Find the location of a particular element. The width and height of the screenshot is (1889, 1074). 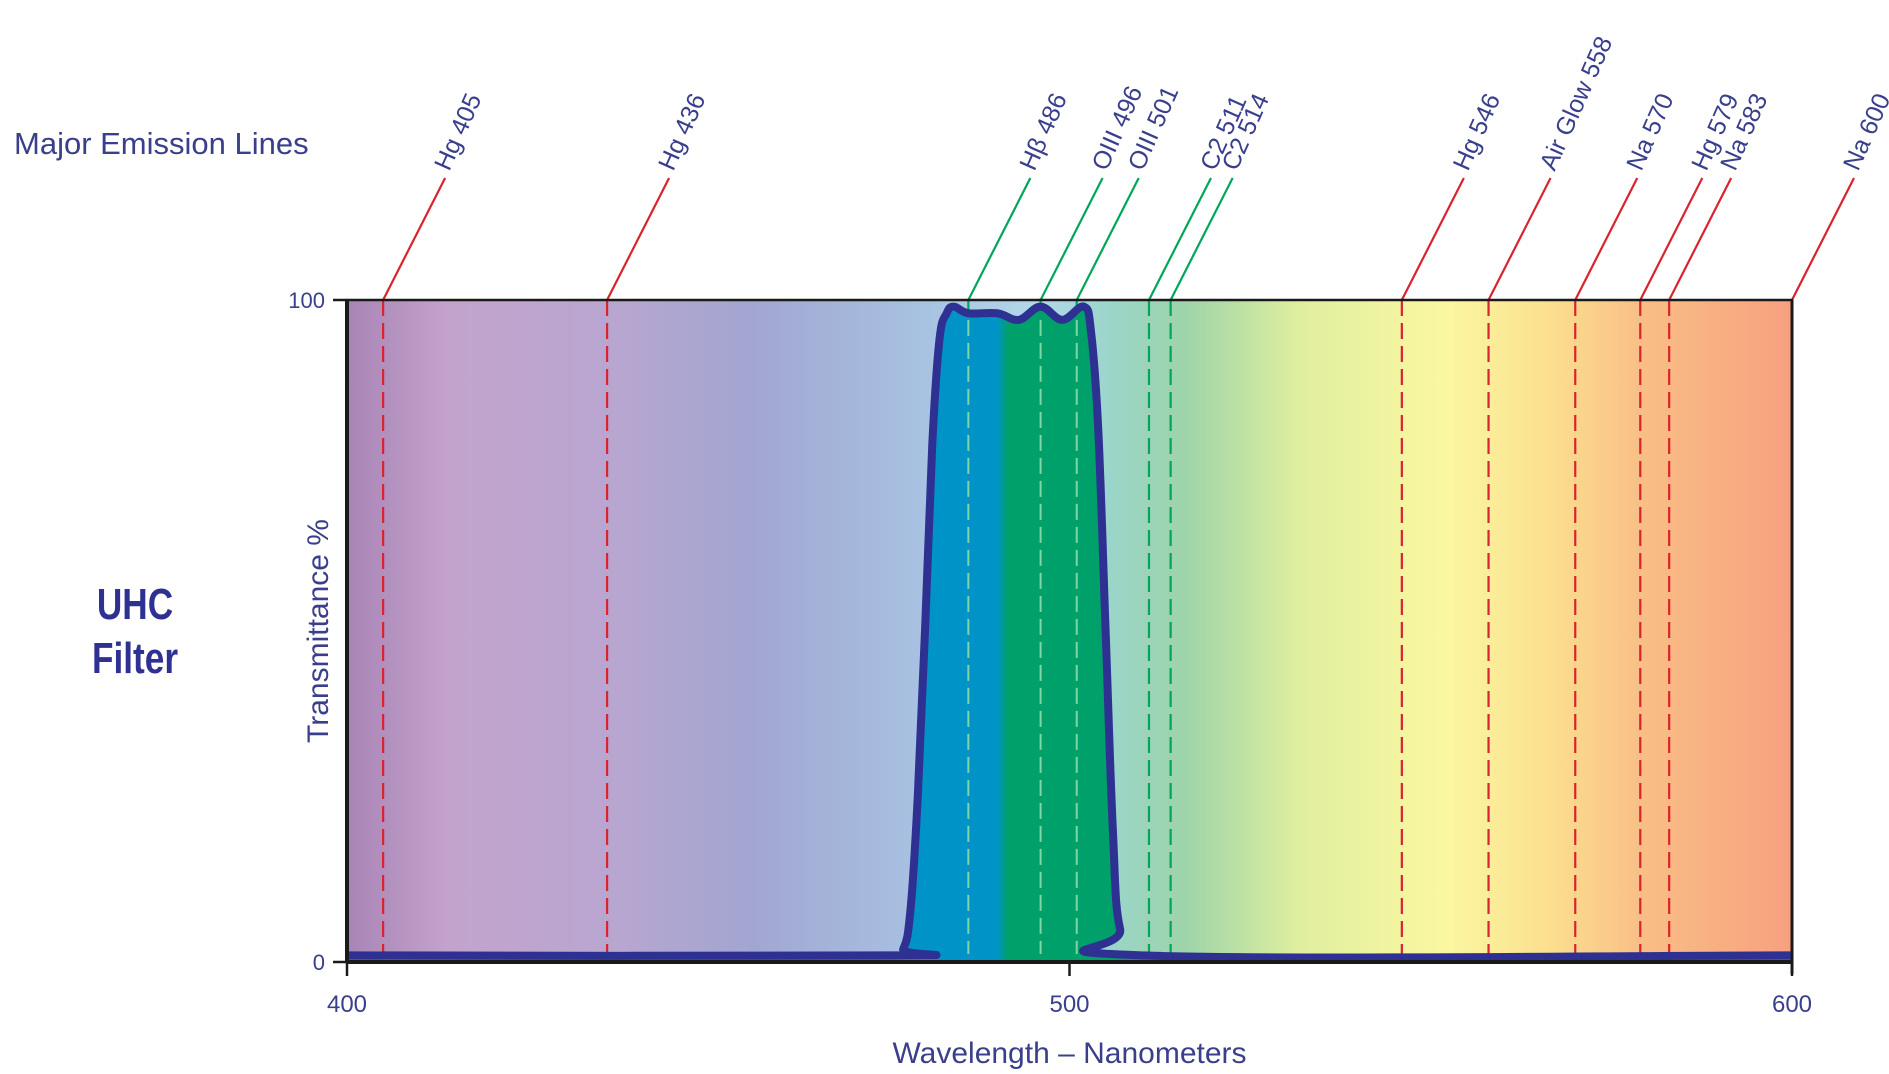

emission-label-2: Hβ 486 is located at coordinates (1043, 131).